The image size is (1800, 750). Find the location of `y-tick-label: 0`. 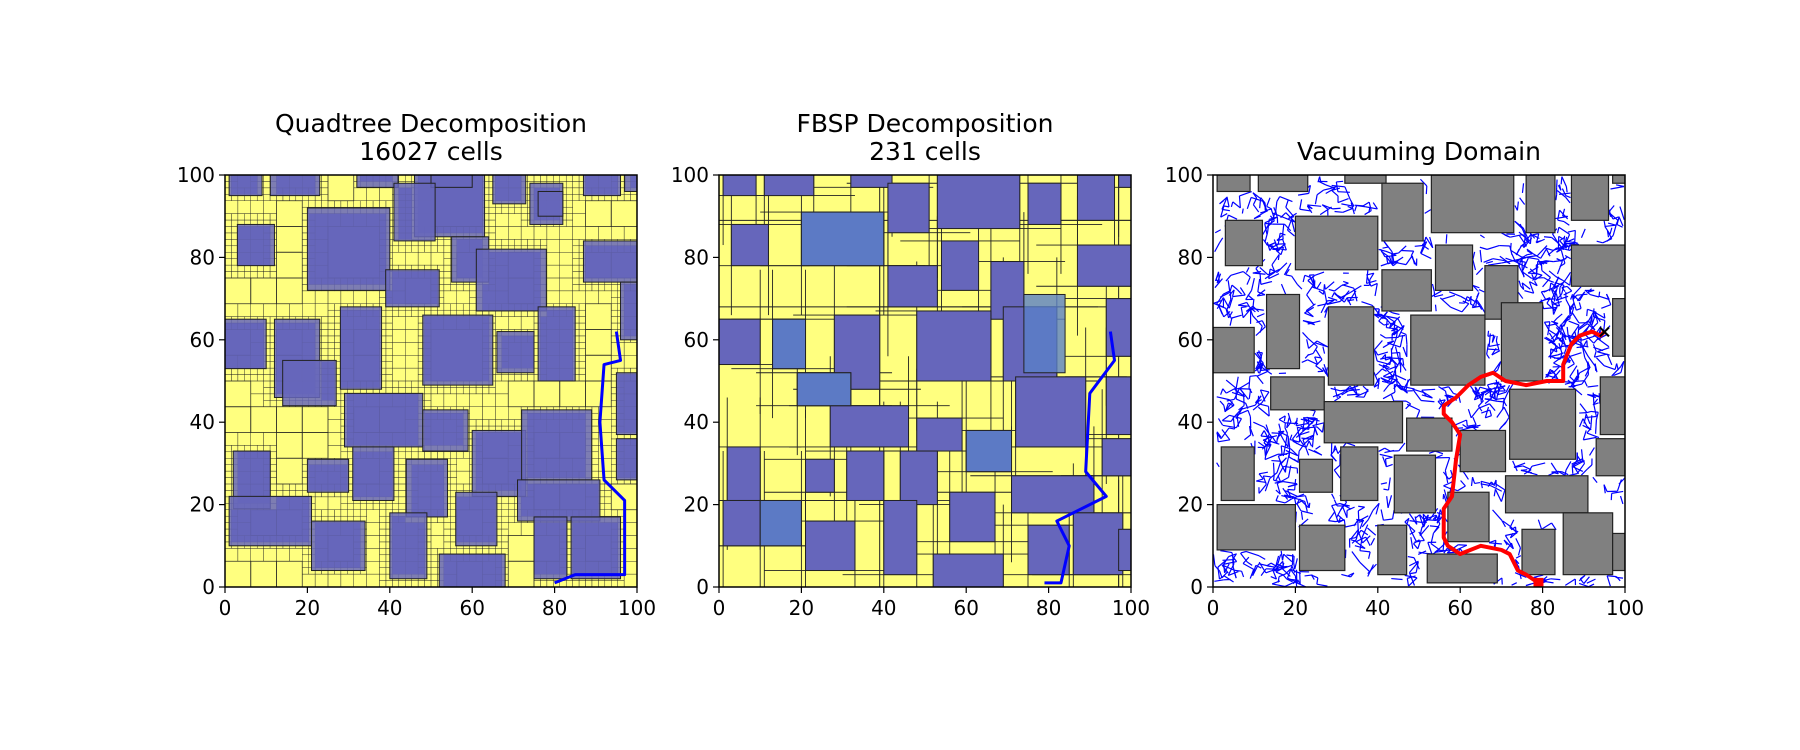

y-tick-label: 0 is located at coordinates (208, 587).